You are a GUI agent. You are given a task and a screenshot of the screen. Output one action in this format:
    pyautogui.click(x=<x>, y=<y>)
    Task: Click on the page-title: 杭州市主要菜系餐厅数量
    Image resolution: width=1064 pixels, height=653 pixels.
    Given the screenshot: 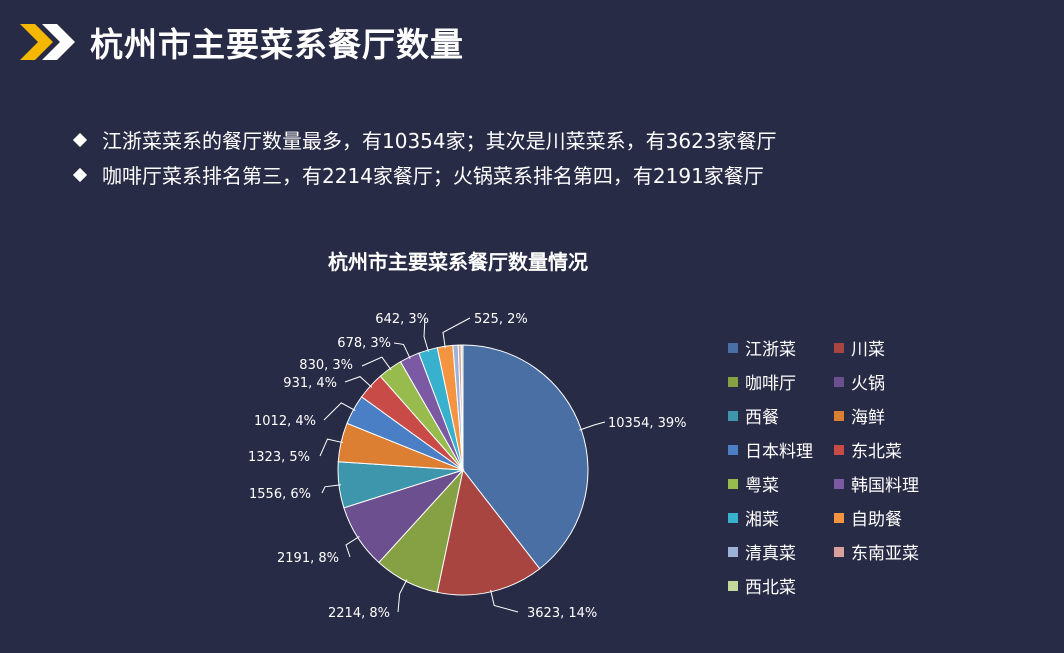 What is the action you would take?
    pyautogui.click(x=277, y=44)
    